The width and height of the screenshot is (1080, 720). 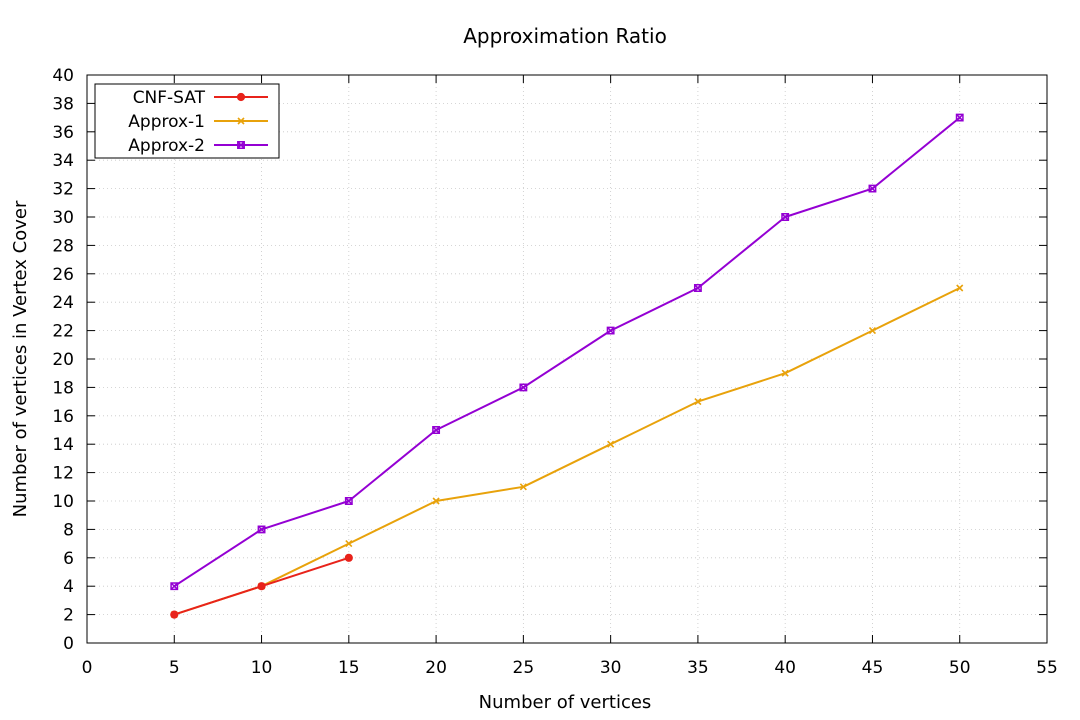 I want to click on x-tick-label: 35, so click(x=698, y=668).